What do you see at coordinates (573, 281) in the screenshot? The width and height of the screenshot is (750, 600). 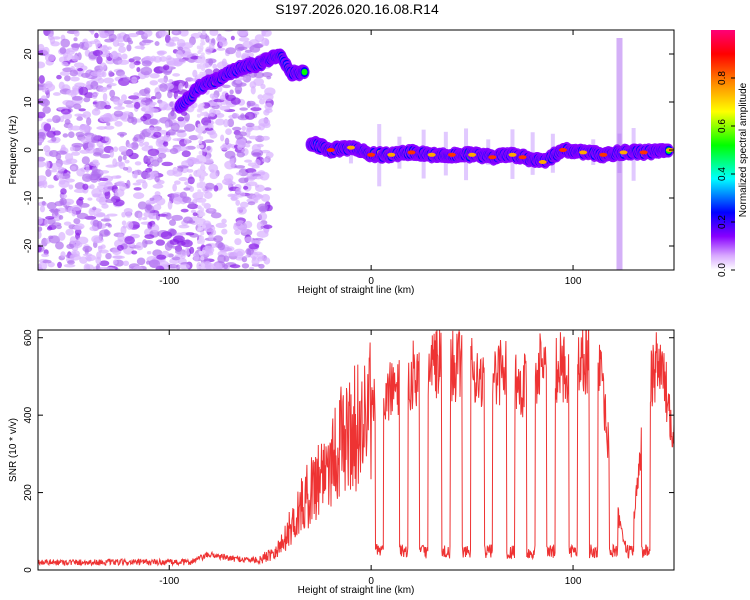 I see `x-tick-label: 100` at bounding box center [573, 281].